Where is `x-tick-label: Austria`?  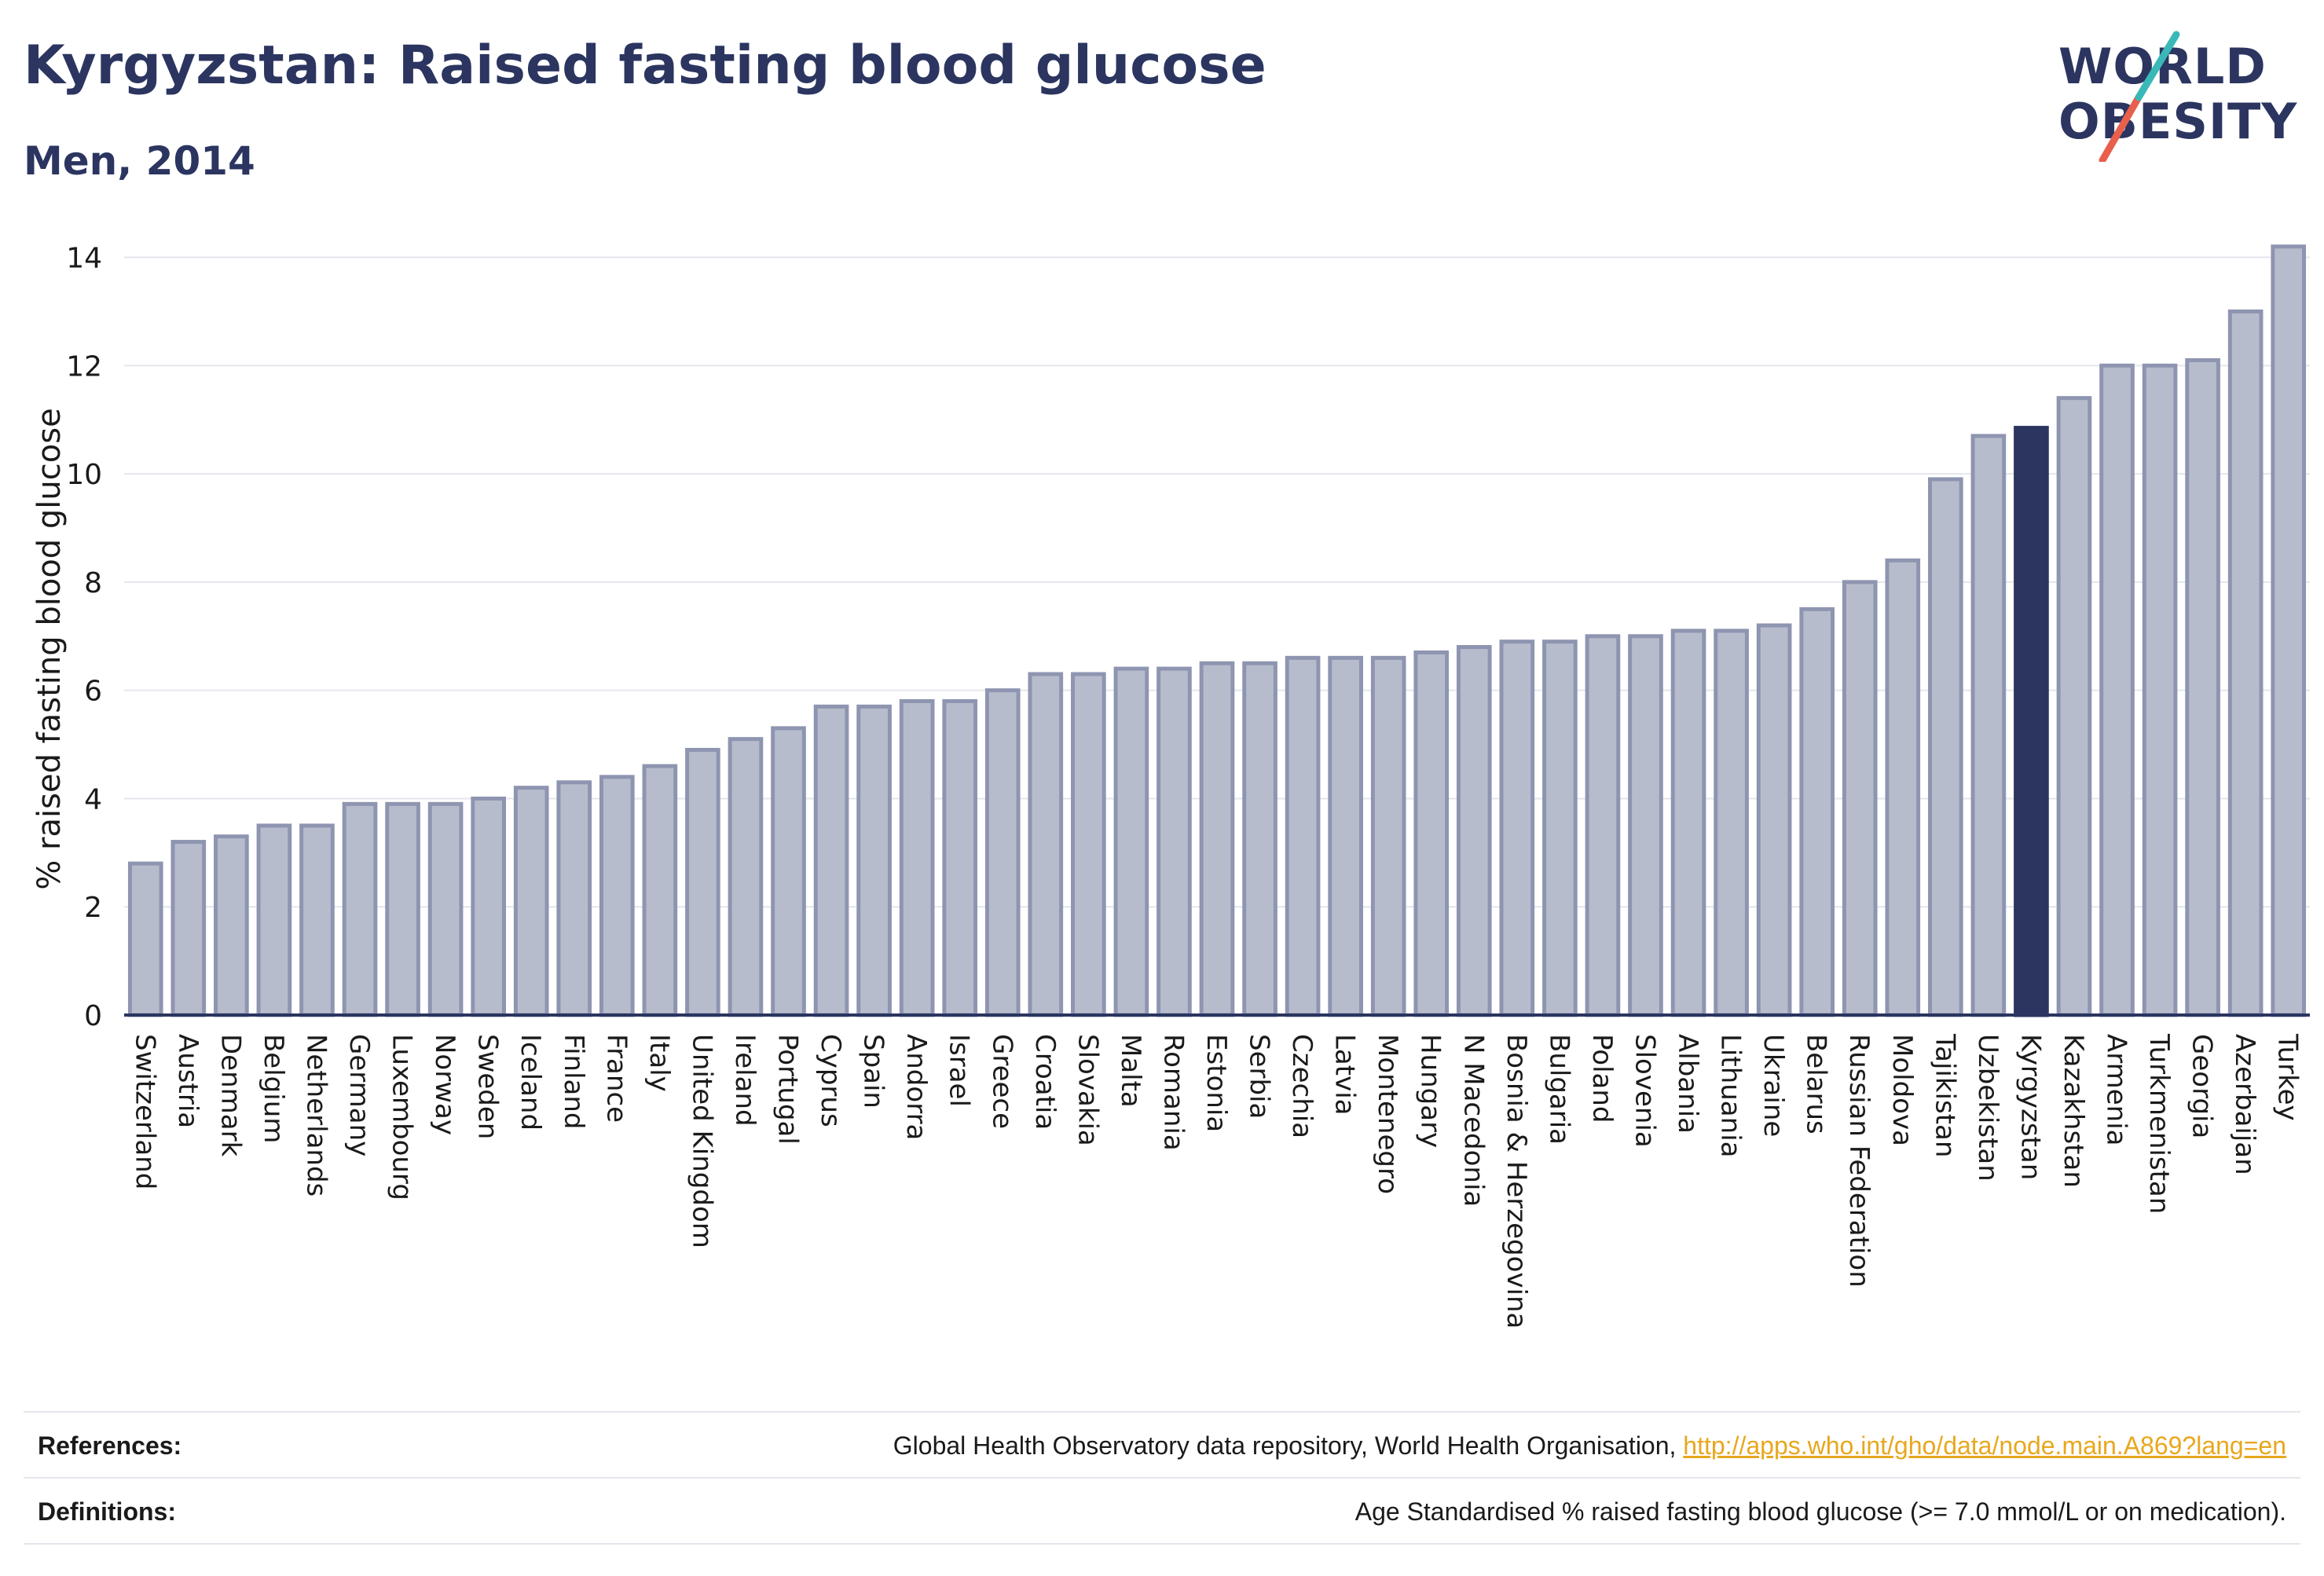
x-tick-label: Austria is located at coordinates (187, 1081).